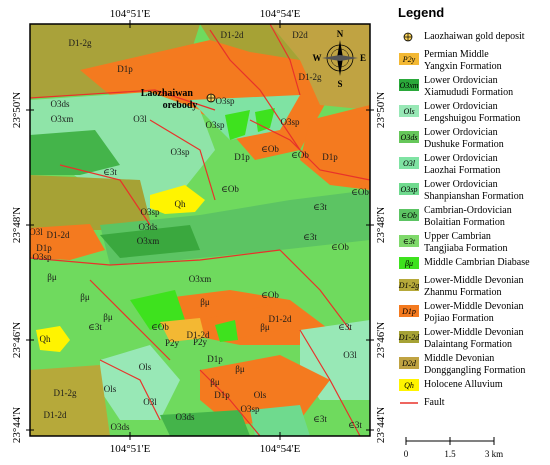  I want to click on legend-symbol: O3xm, so click(408, 85).